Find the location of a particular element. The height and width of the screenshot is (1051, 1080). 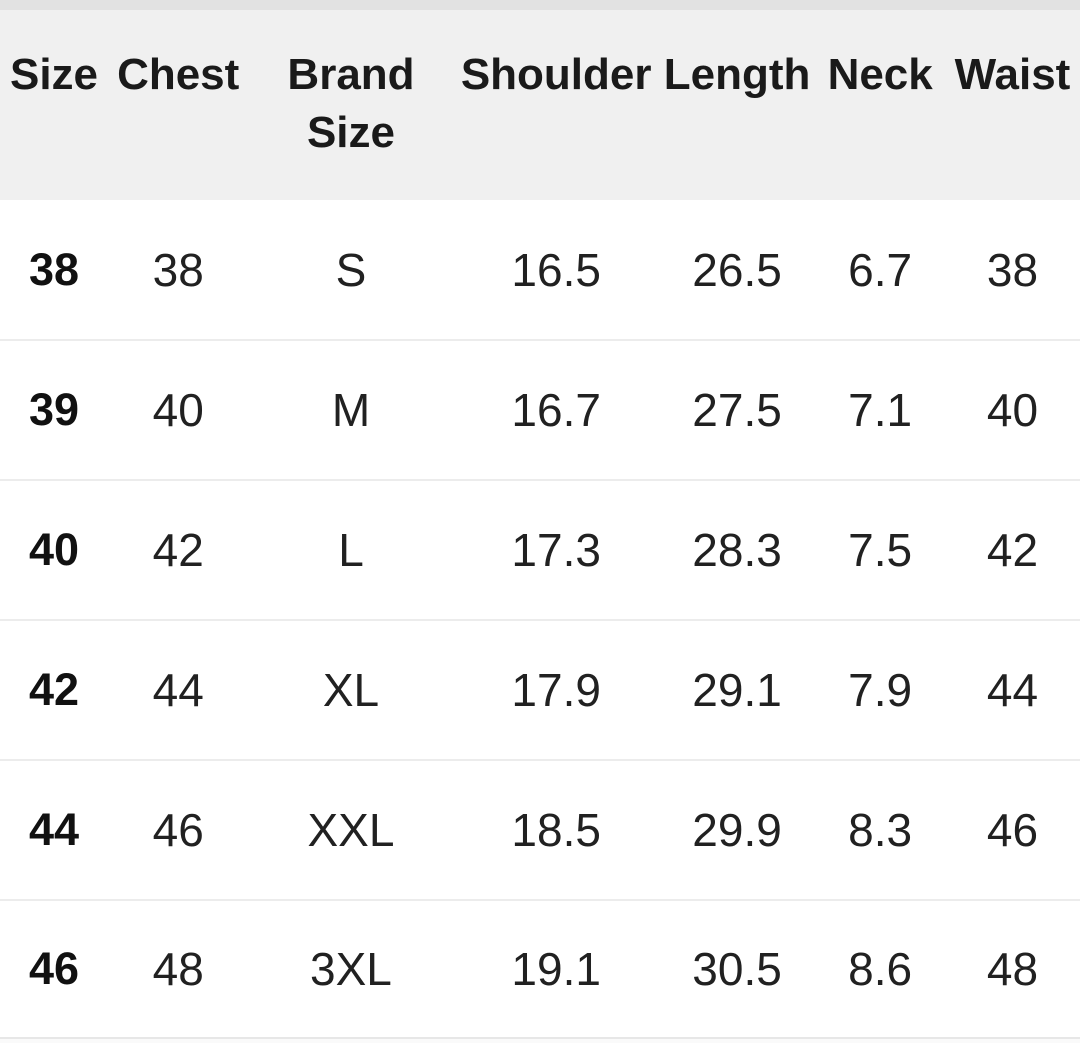

cell-chest: 38 is located at coordinates (178, 269).